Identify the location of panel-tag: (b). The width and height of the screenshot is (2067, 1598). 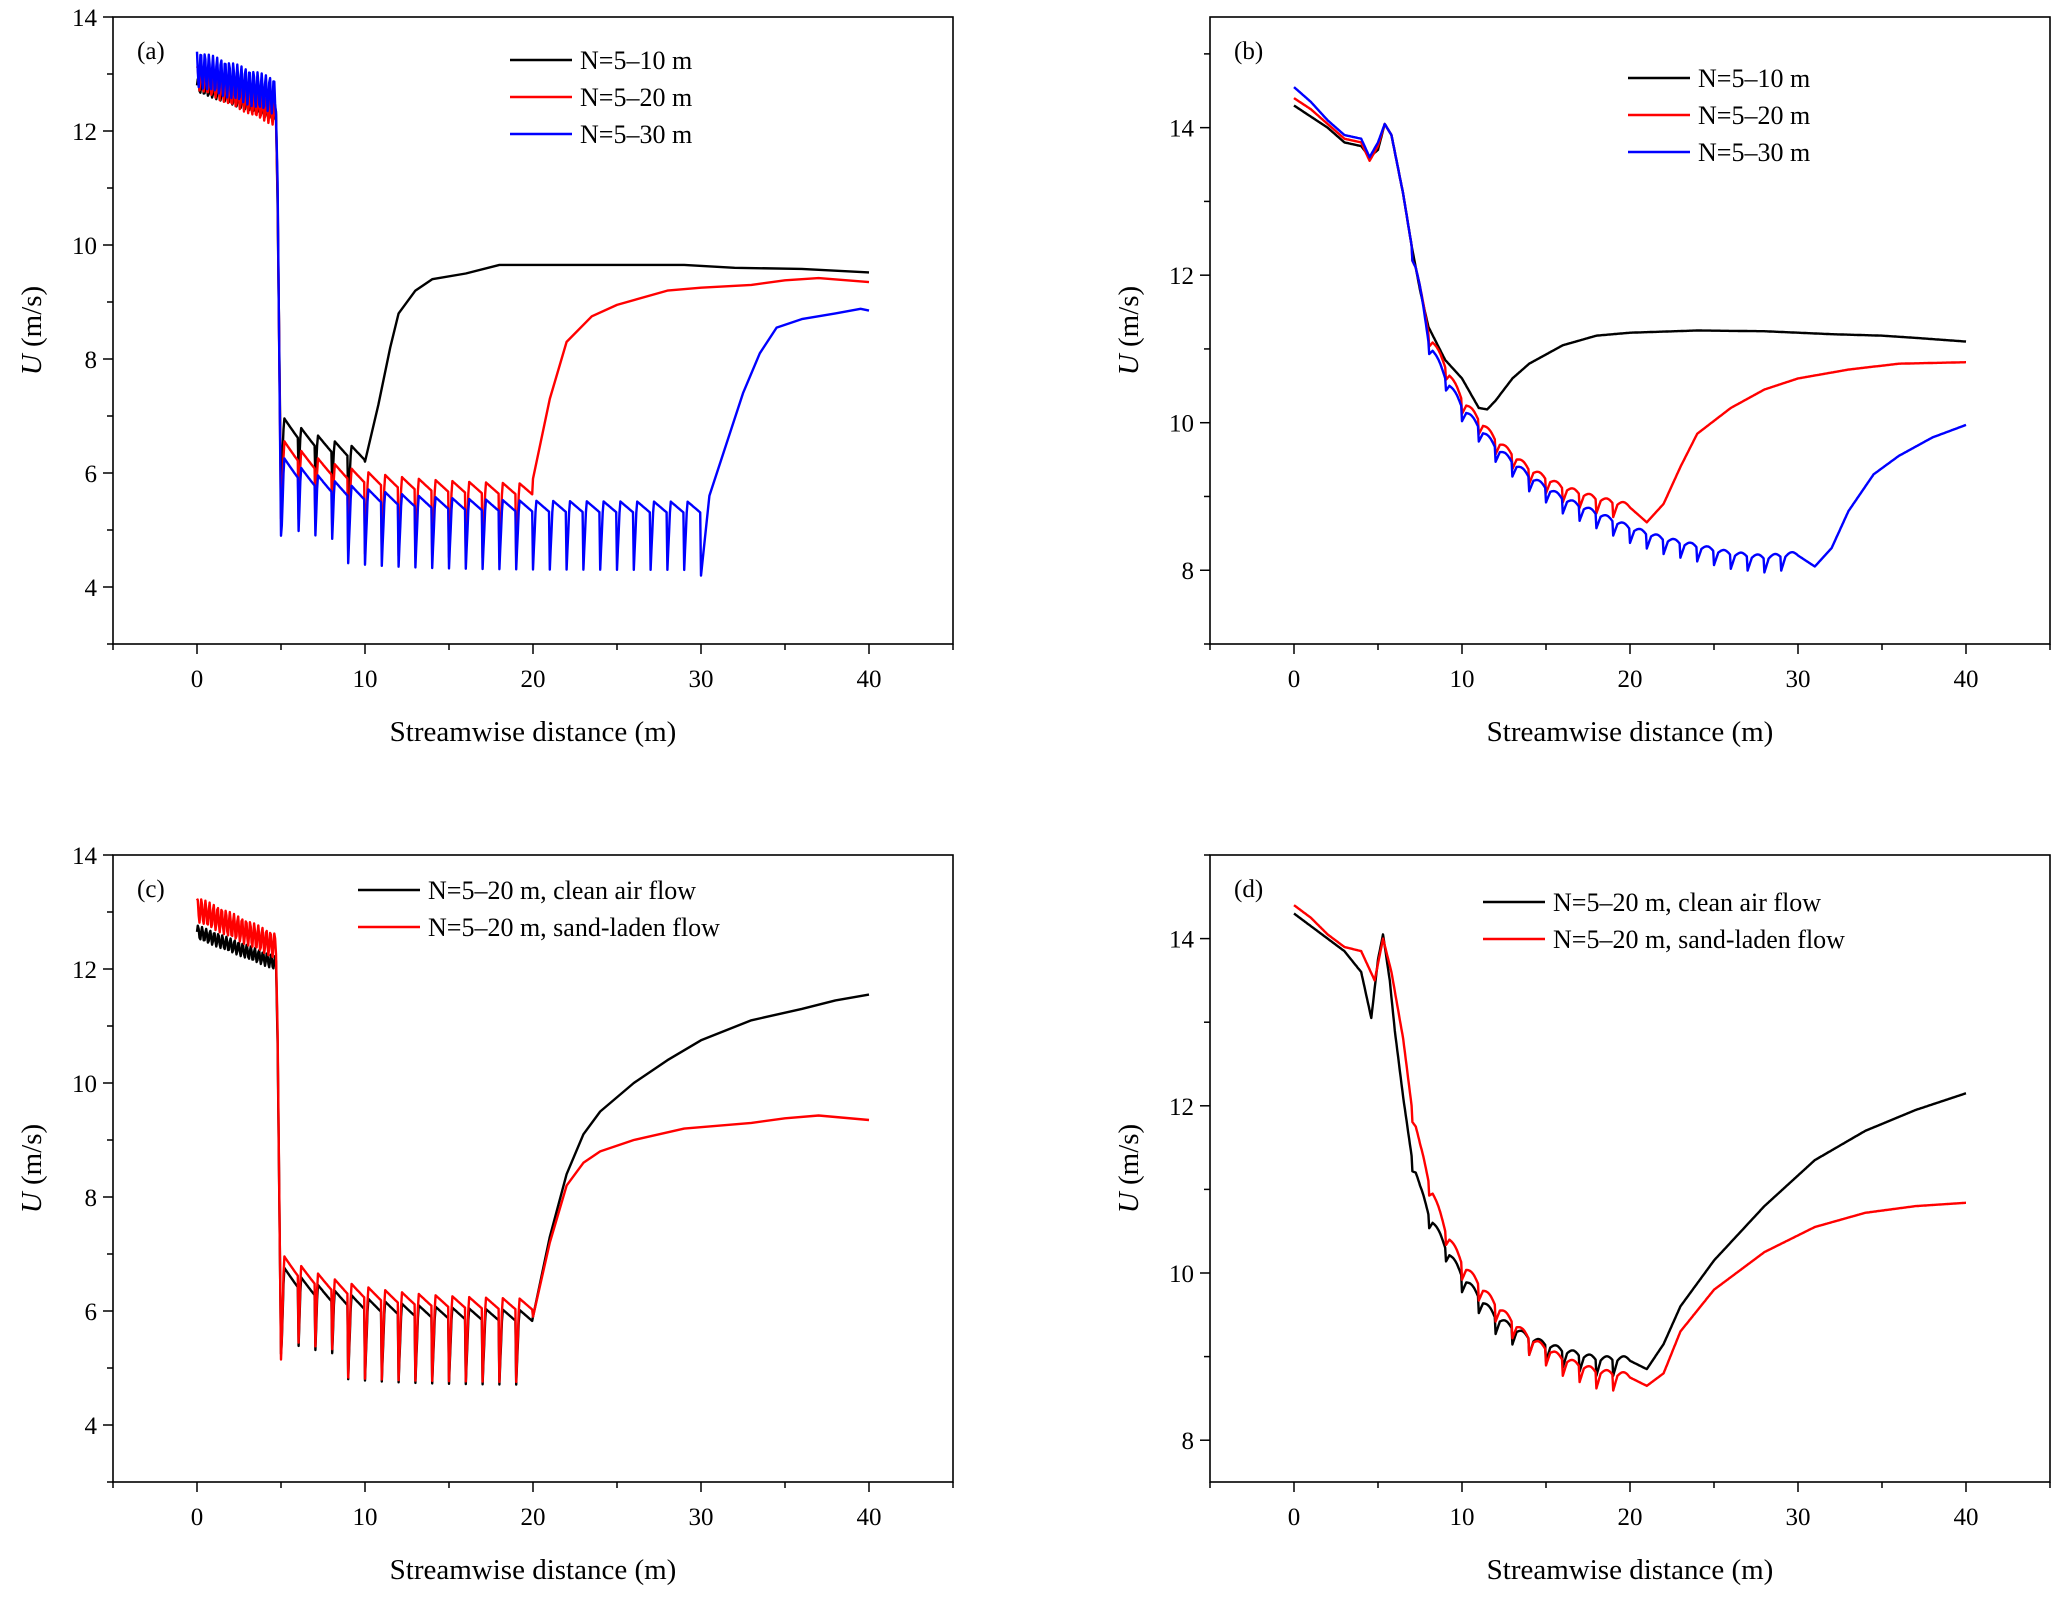
(1248, 51).